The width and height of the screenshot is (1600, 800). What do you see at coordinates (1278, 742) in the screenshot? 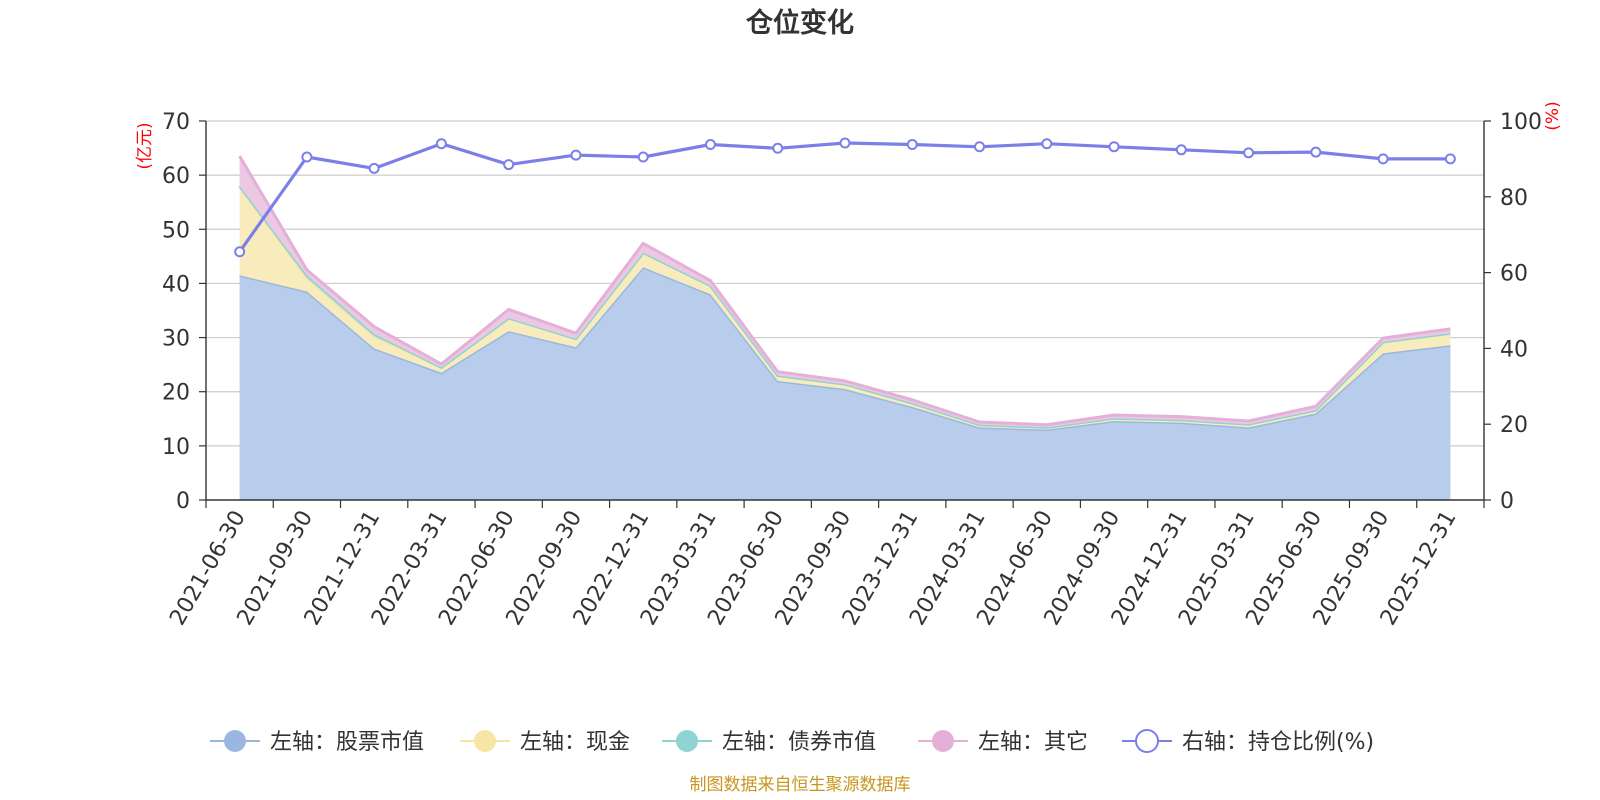
I see `legend-label: 右轴：持仓比例(%)` at bounding box center [1278, 742].